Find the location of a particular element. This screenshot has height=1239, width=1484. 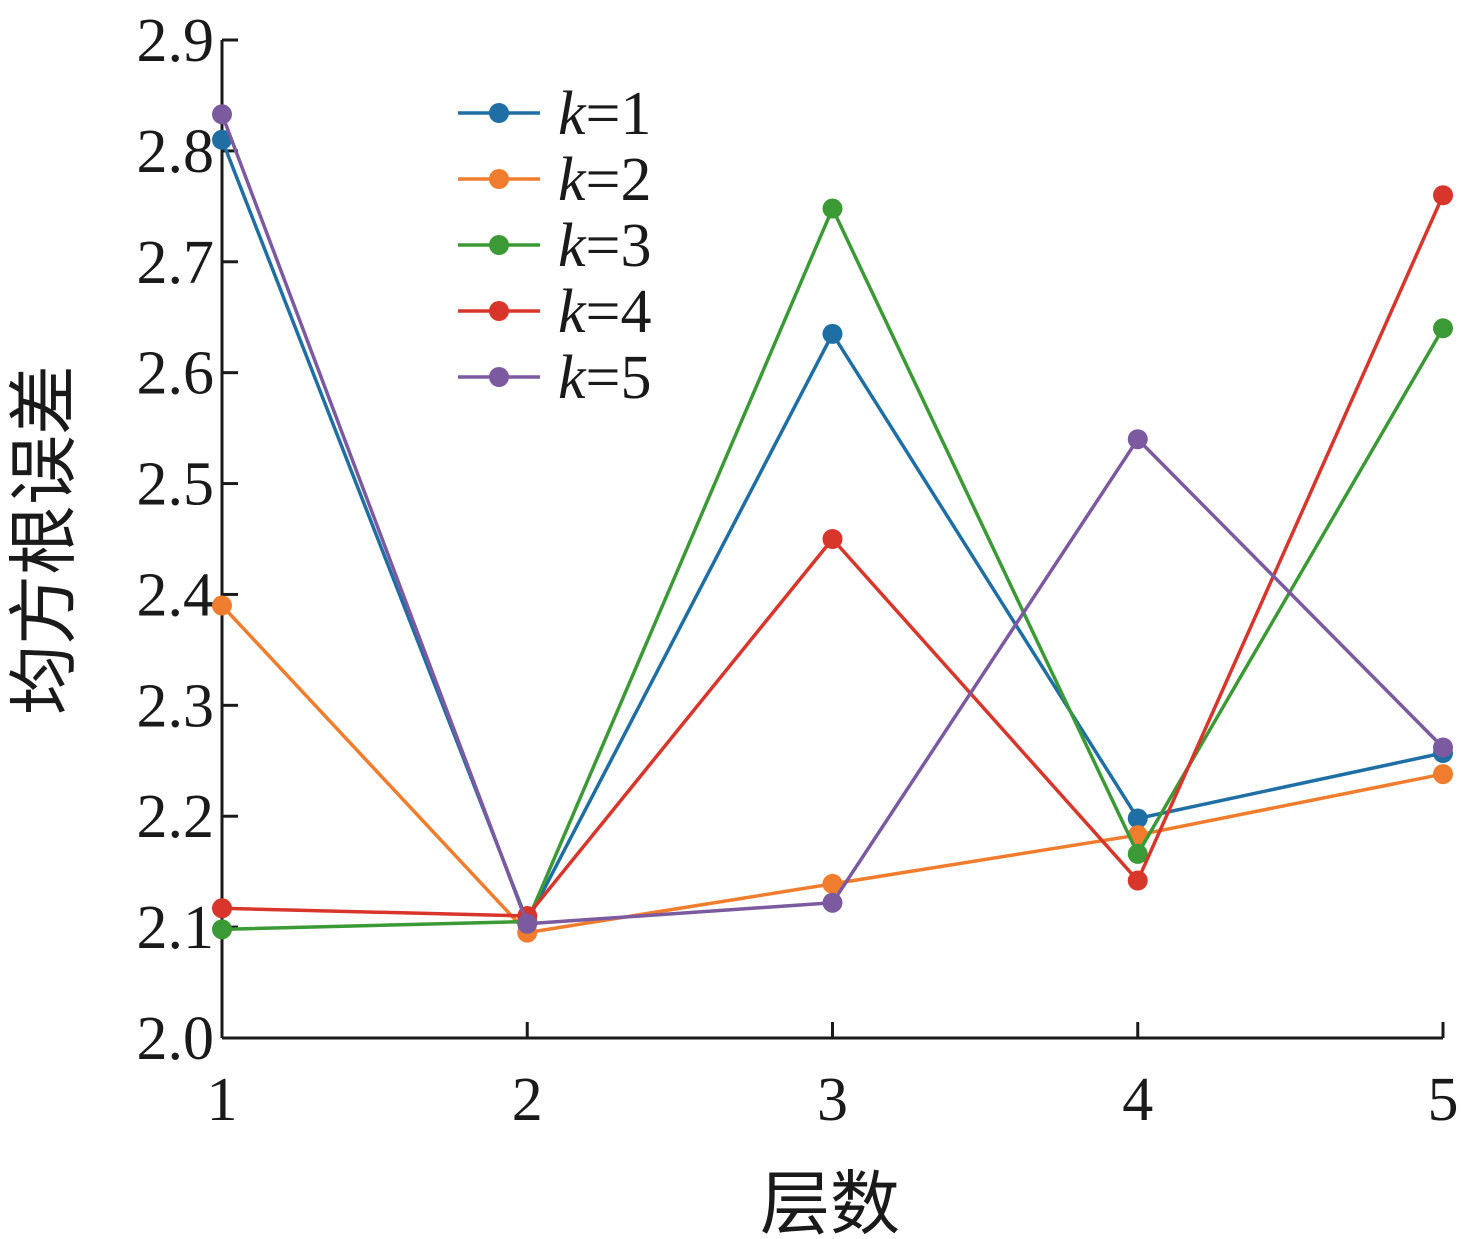

legend-label: k=2 is located at coordinates (605, 180).